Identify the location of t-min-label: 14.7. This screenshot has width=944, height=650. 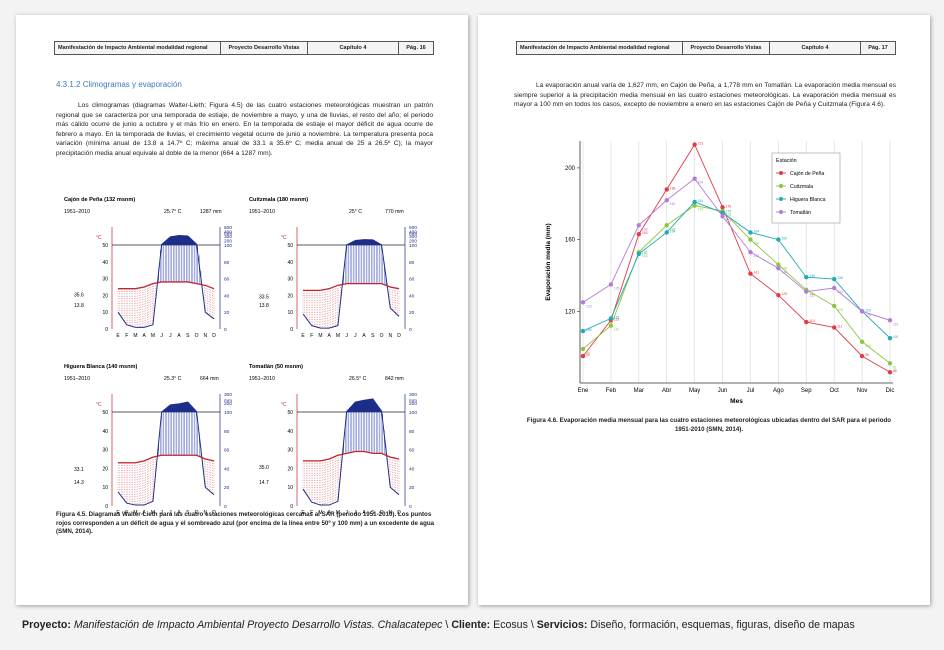
(264, 483).